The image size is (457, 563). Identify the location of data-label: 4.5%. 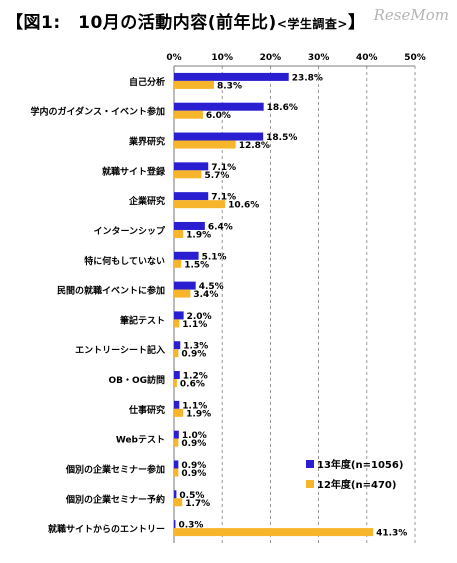
(211, 287).